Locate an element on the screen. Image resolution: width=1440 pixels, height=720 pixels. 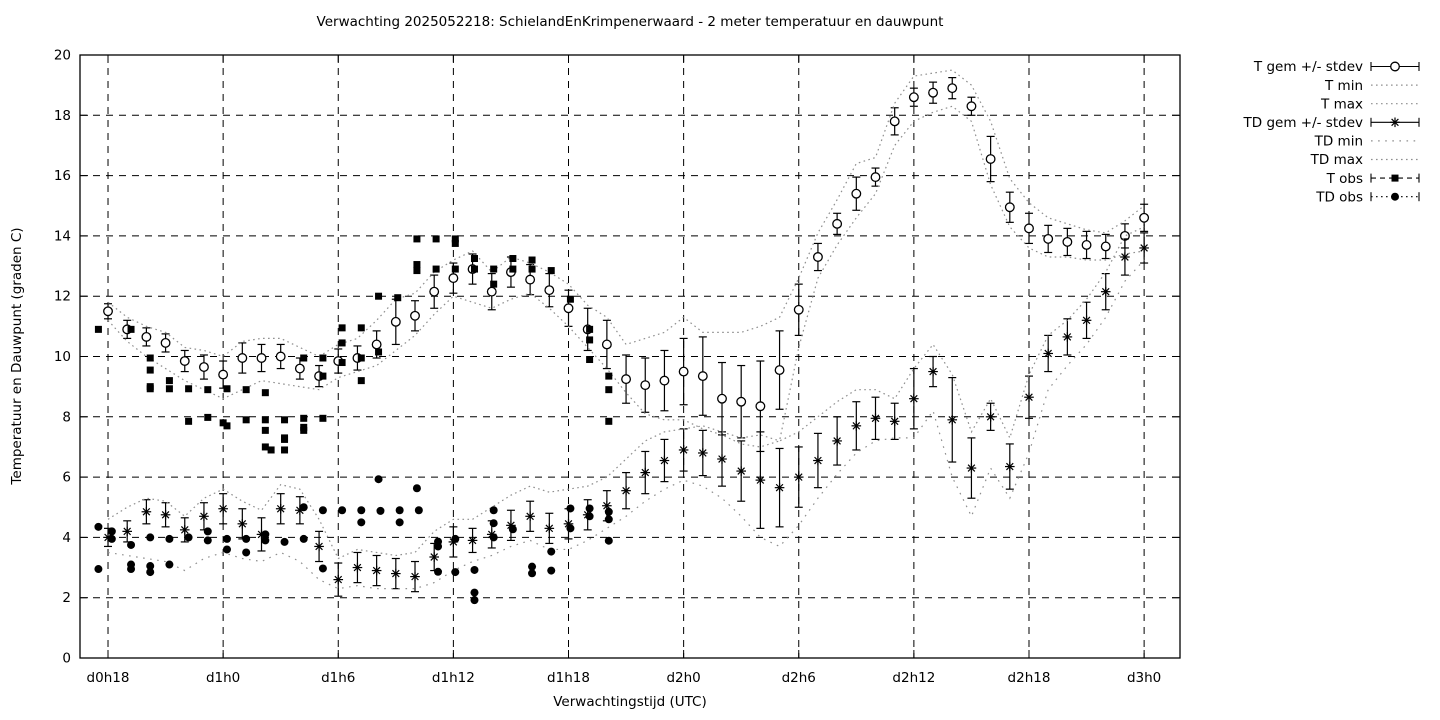
y-tick-label: 6 is located at coordinates (66, 478).